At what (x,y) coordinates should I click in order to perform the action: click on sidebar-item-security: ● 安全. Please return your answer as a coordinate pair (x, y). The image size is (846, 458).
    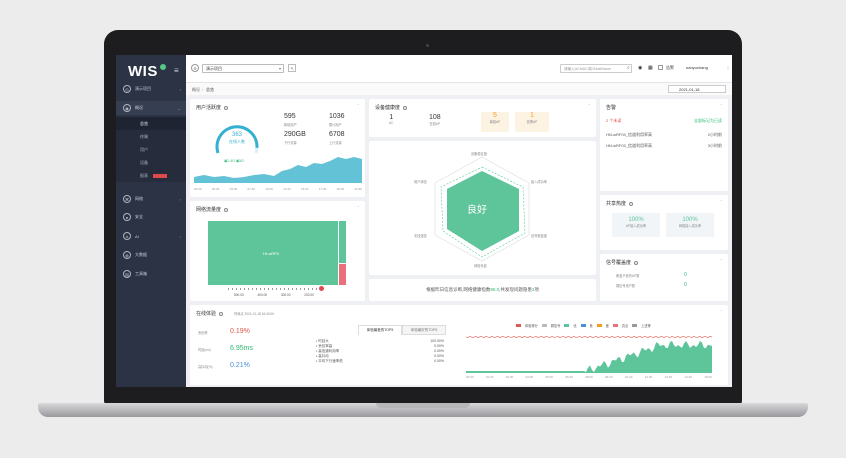
    Looking at the image, I should click on (151, 217).